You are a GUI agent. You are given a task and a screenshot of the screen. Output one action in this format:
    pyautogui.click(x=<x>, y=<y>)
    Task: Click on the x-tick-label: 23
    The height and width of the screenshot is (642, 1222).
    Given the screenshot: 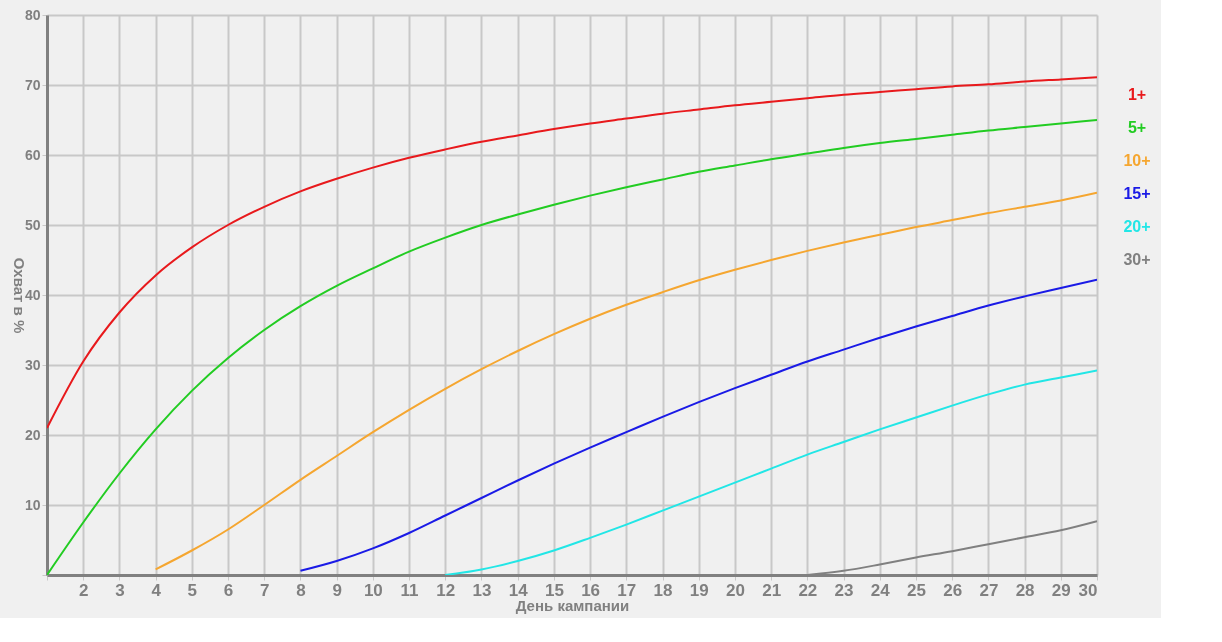 What is the action you would take?
    pyautogui.click(x=844, y=590)
    